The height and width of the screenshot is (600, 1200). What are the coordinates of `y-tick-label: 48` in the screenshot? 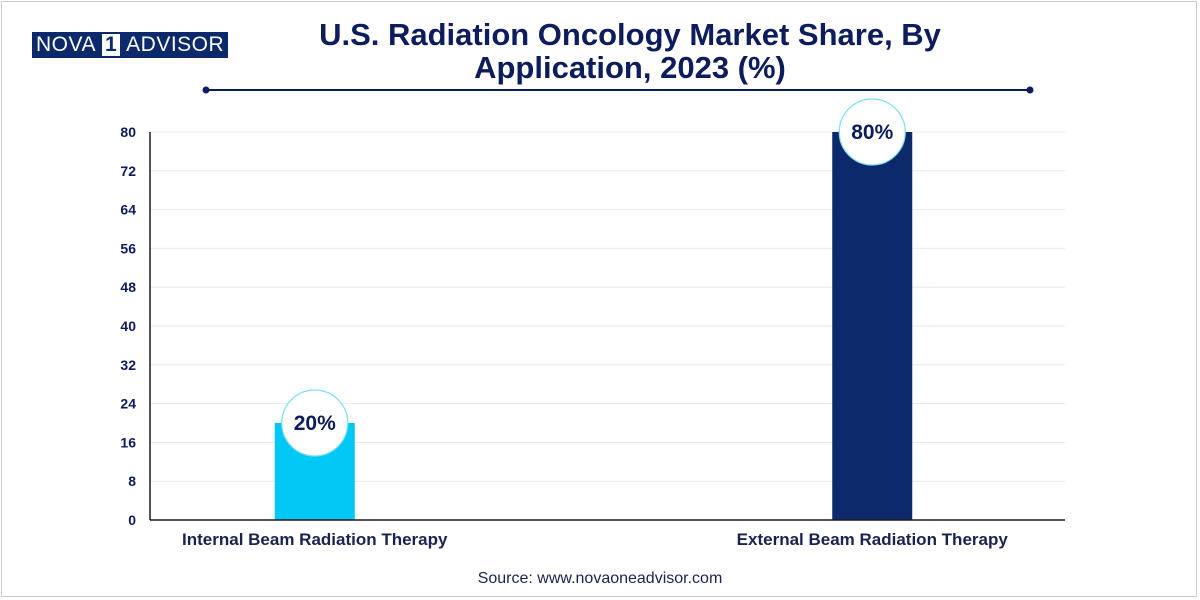 It's located at (128, 287).